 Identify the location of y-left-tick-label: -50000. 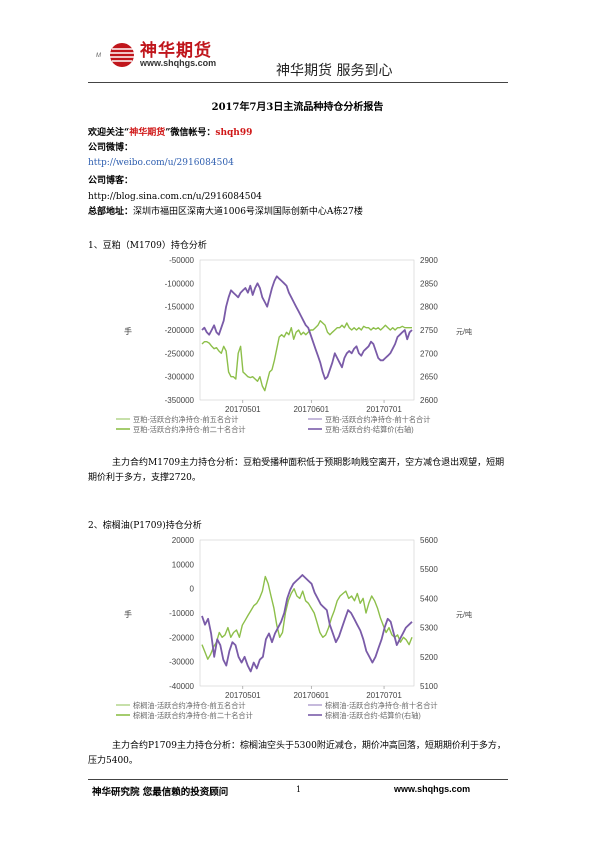
(181, 260).